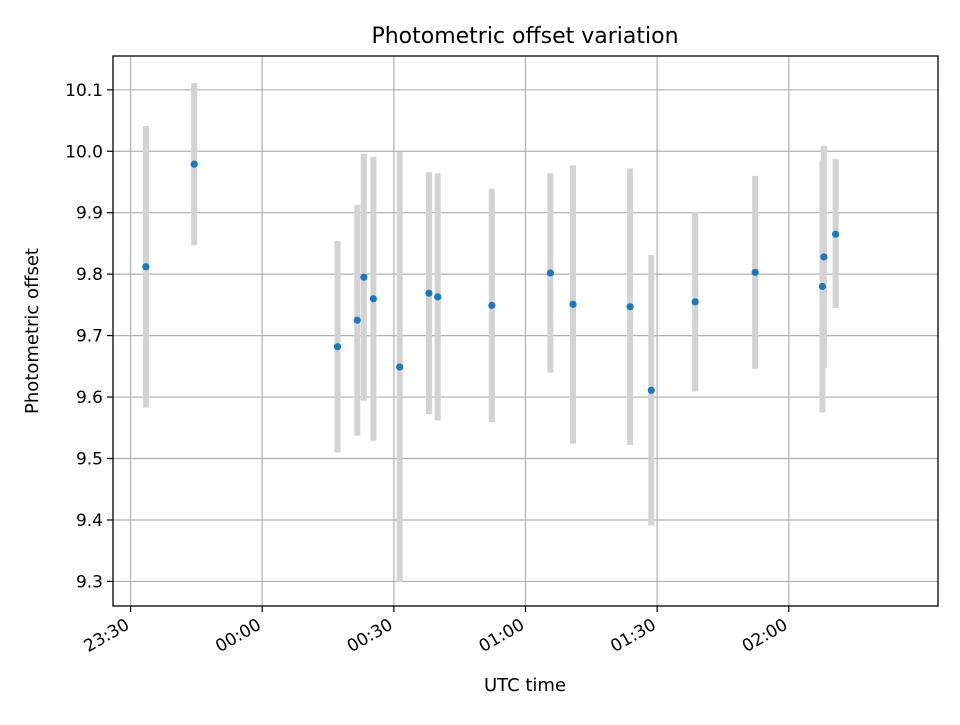 This screenshot has height=725, width=960. What do you see at coordinates (84, 152) in the screenshot?
I see `y-tick-label: 10.0` at bounding box center [84, 152].